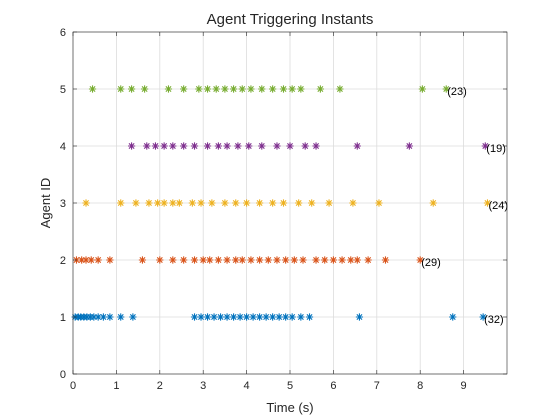  Describe the element at coordinates (494, 320) in the screenshot. I see `count-label-agent-1: (32)` at that location.